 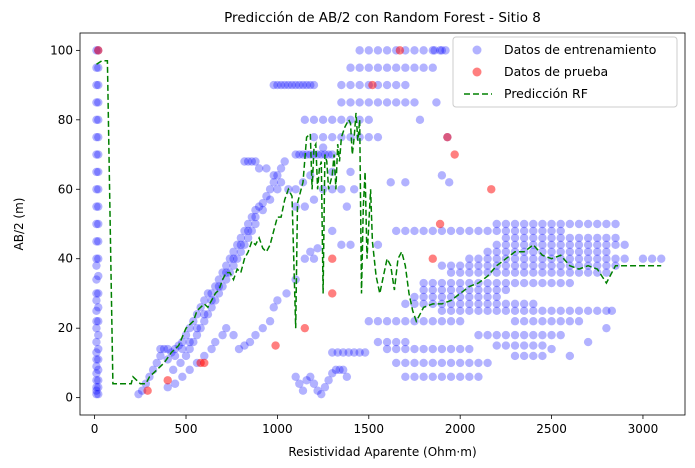 What do you see at coordinates (95, 429) in the screenshot?
I see `x-tick-label: 0` at bounding box center [95, 429].